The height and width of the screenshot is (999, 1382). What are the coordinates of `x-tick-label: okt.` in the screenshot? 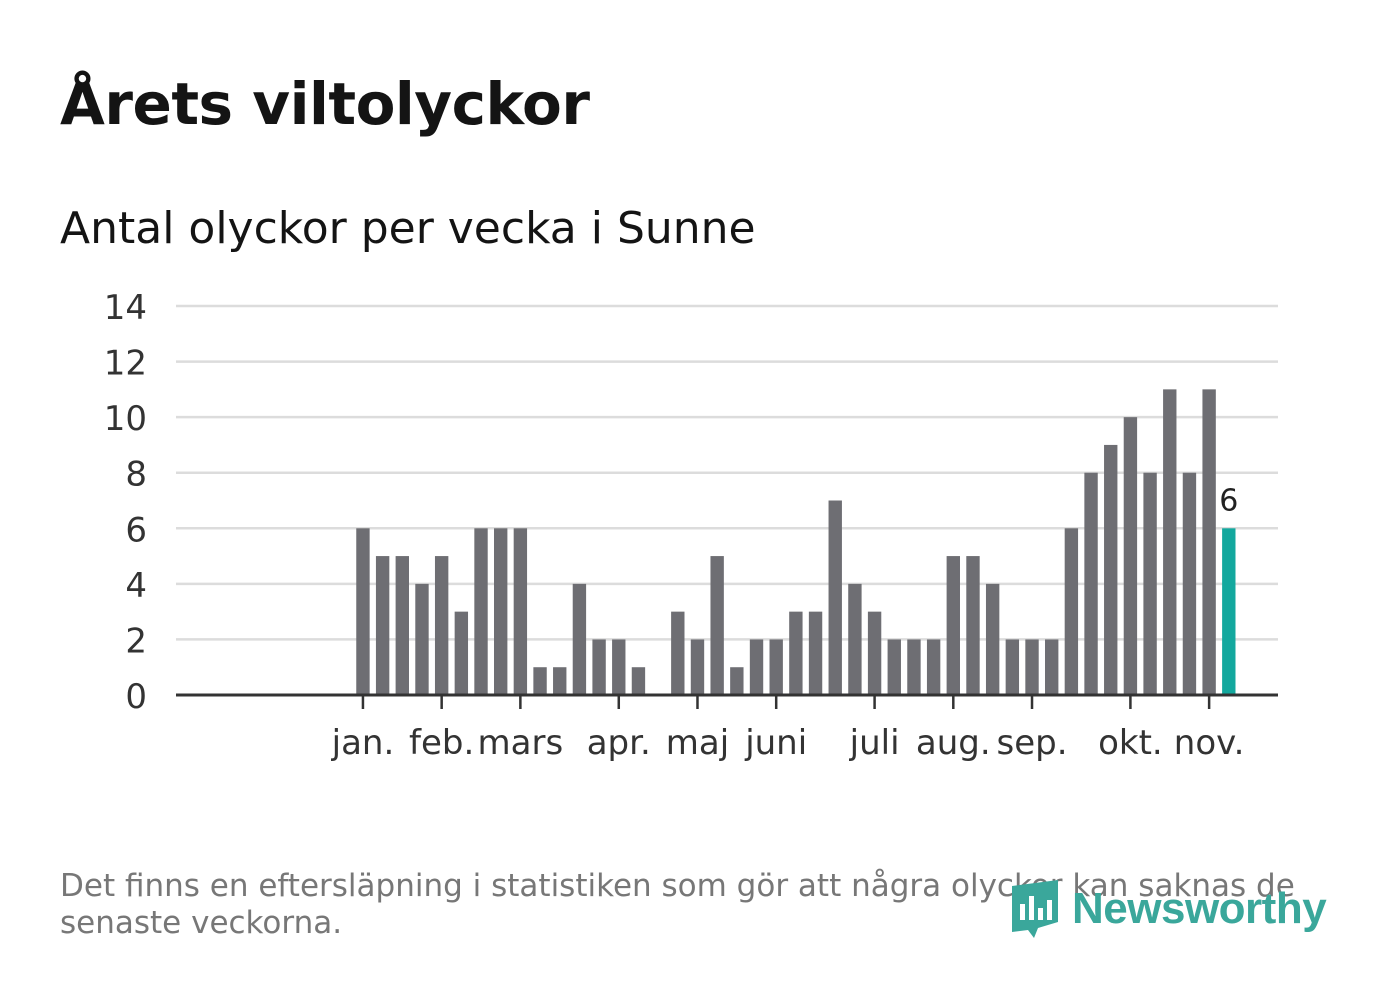 It's located at (1130, 743).